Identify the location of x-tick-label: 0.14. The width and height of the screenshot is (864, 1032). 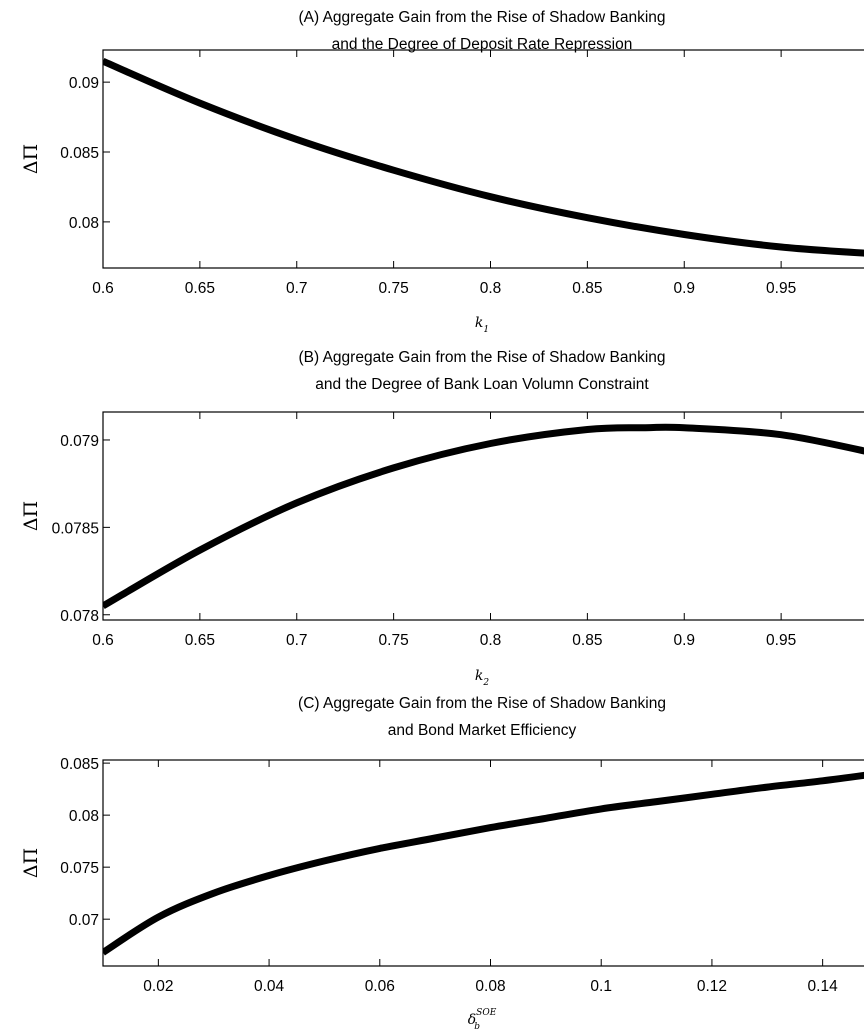
(823, 986).